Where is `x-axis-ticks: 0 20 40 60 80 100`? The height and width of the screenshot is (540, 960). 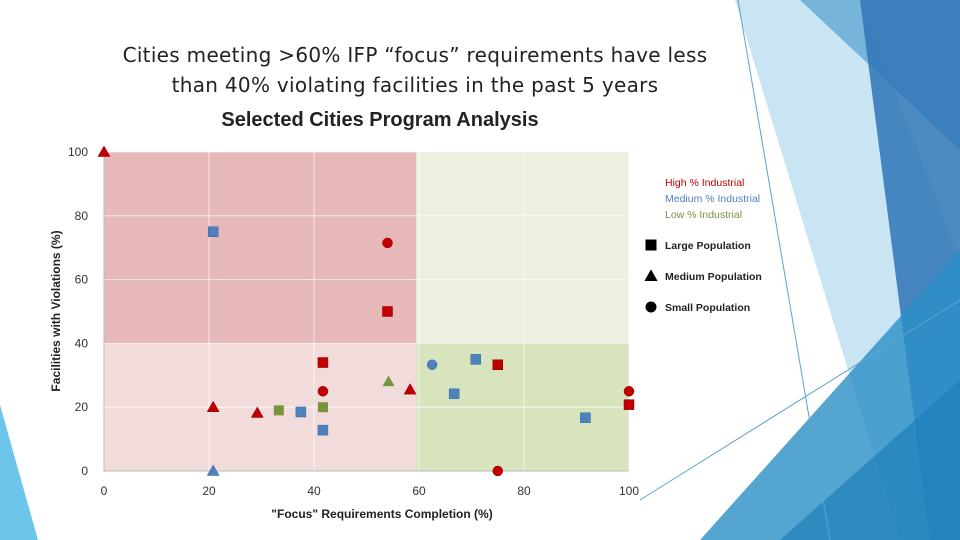
x-axis-ticks: 0 20 40 60 80 100 is located at coordinates (370, 491).